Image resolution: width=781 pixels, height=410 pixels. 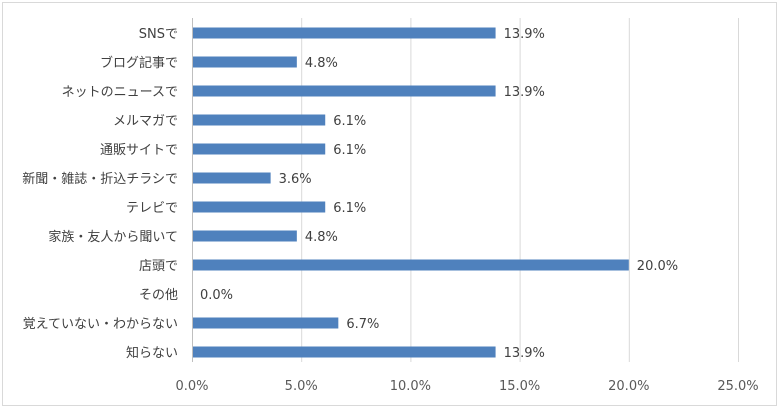 I want to click on category-label: 新聞・雑誌・折込チラシで, so click(x=100, y=179).